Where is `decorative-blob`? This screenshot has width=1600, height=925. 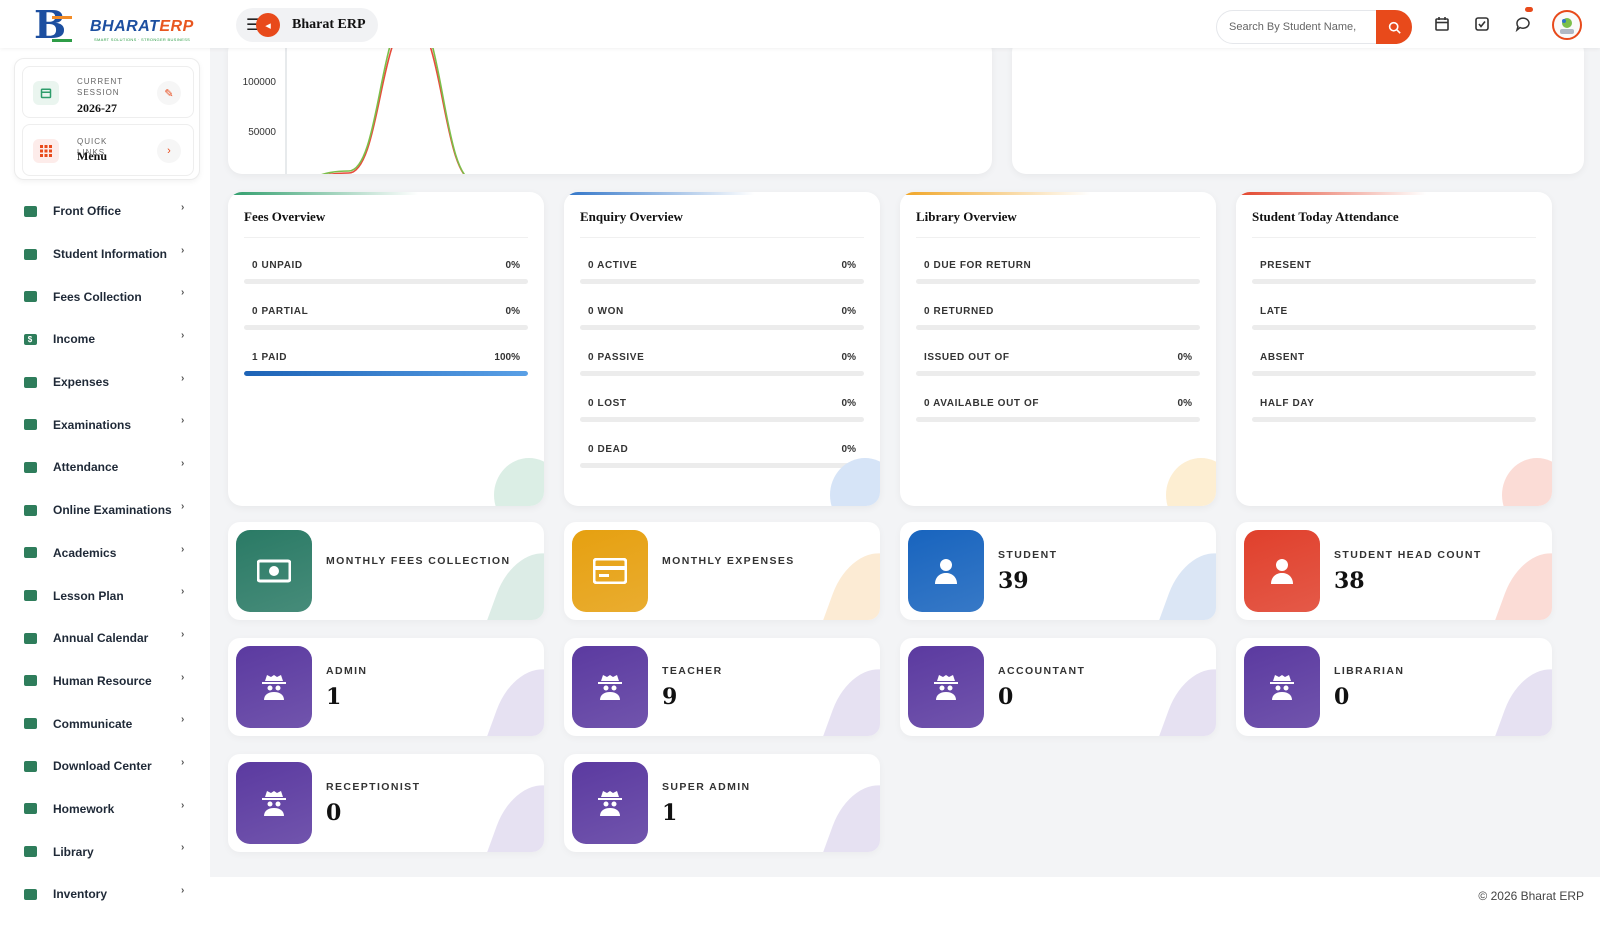
decorative-blob is located at coordinates (519, 482).